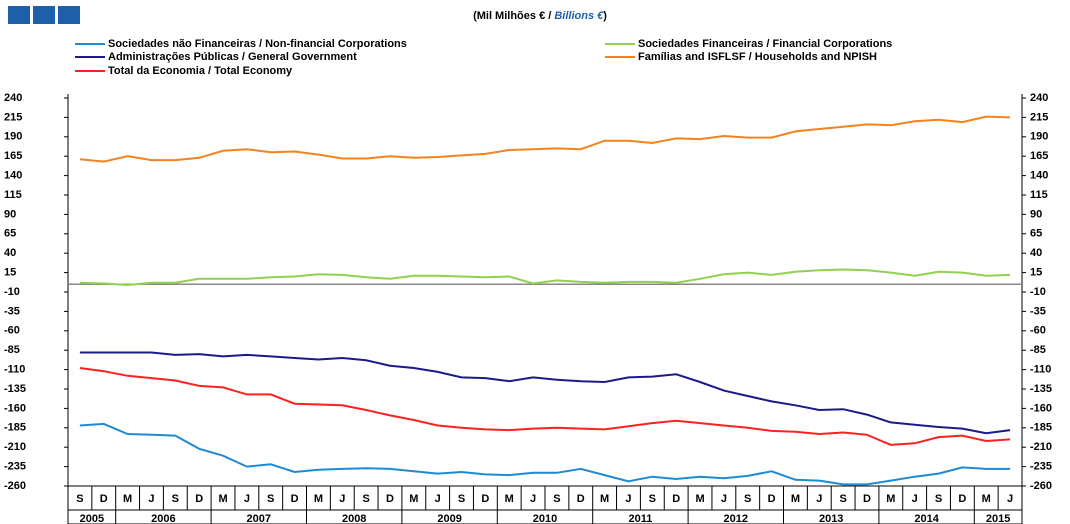 This screenshot has height=524, width=1070. Describe the element at coordinates (15, 447) in the screenshot. I see `y-tick-label: -210` at that location.